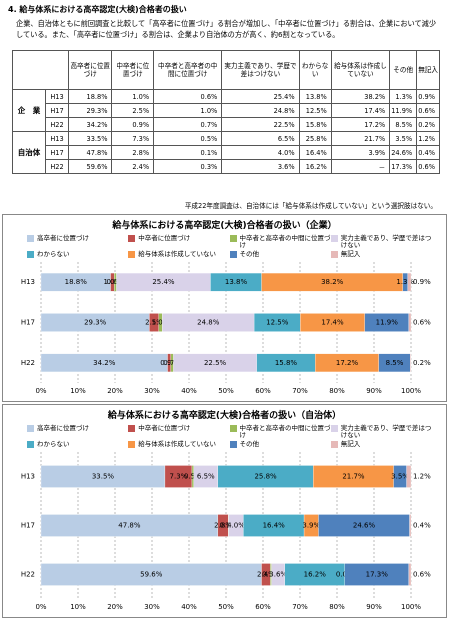 The width and height of the screenshot is (449, 620). What do you see at coordinates (360, 152) in the screenshot?
I see `table-cell: 3.9%` at bounding box center [360, 152].